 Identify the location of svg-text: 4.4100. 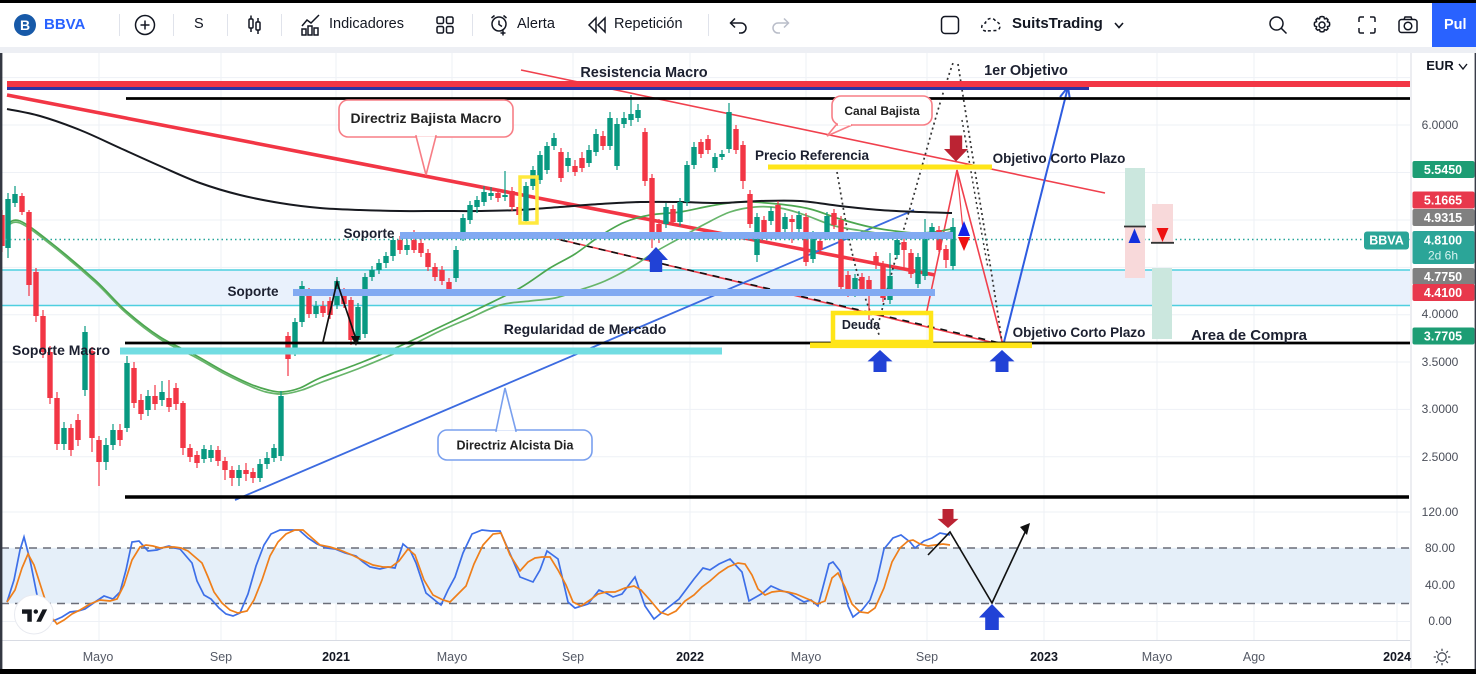
(1443, 293).